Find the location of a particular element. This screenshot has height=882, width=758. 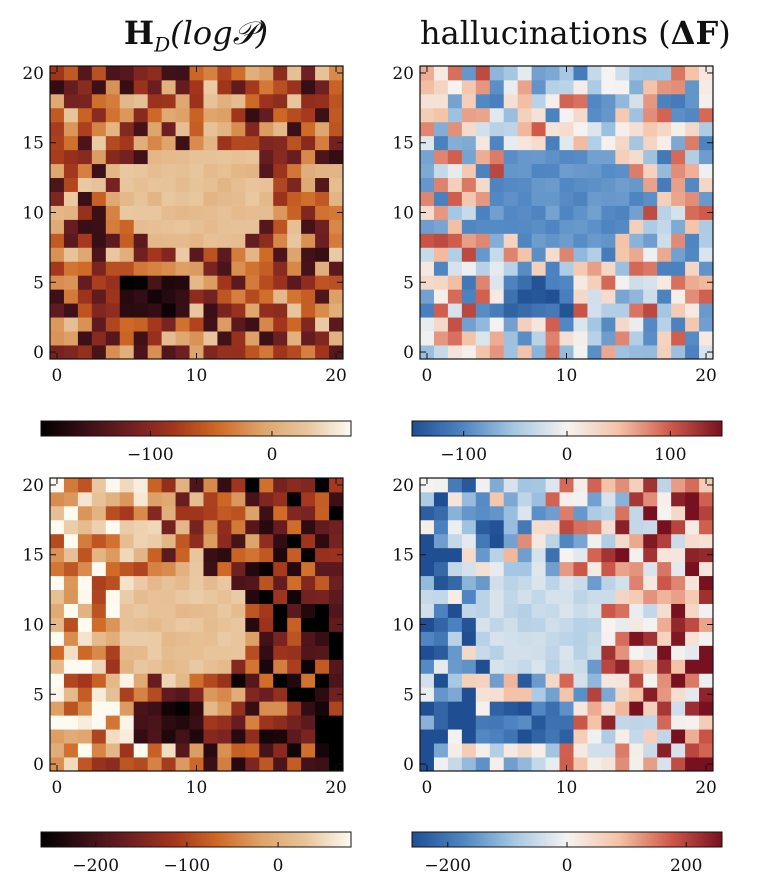

y-tick-label: 15 is located at coordinates (33, 556).